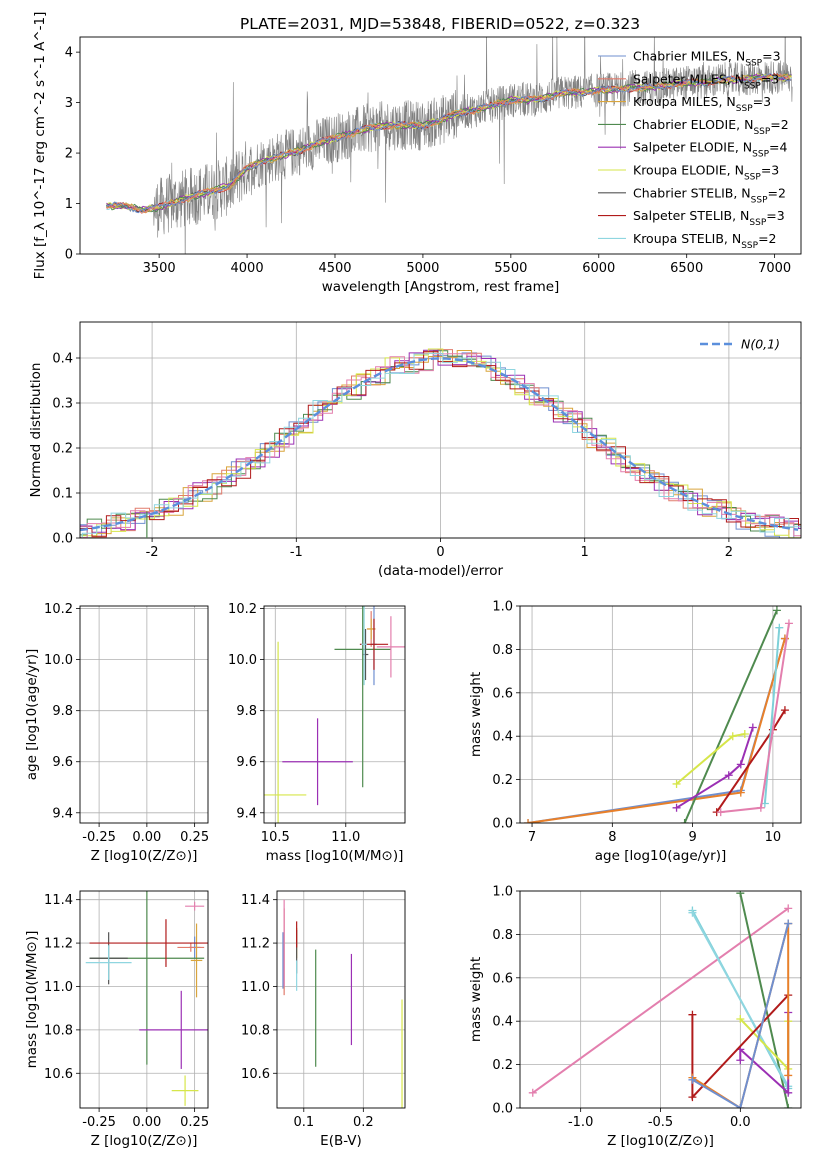 Image resolution: width=819 pixels, height=1170 pixels. Describe the element at coordinates (341, 1141) in the screenshot. I see `x-axis-label: E(B-V)` at that location.